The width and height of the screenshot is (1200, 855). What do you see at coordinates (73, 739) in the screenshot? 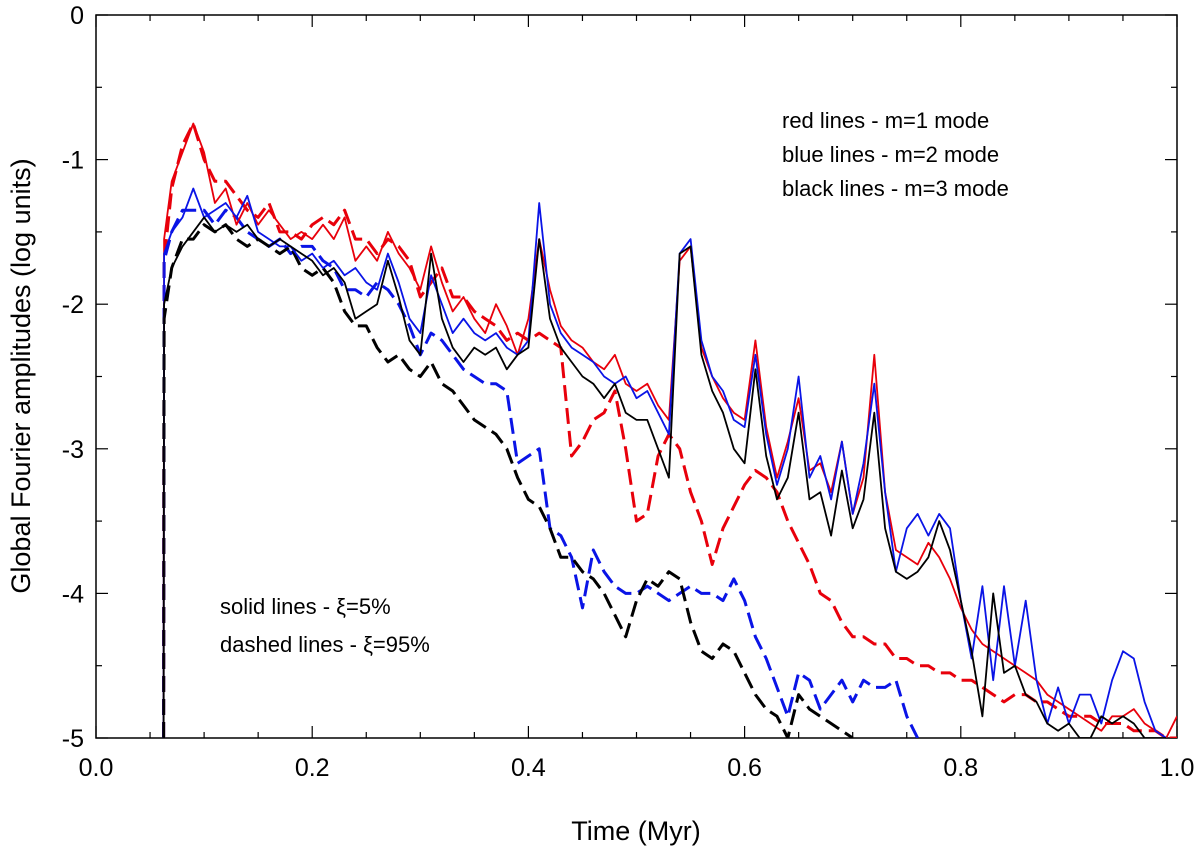
I see `y-tick-label: -5` at bounding box center [73, 739].